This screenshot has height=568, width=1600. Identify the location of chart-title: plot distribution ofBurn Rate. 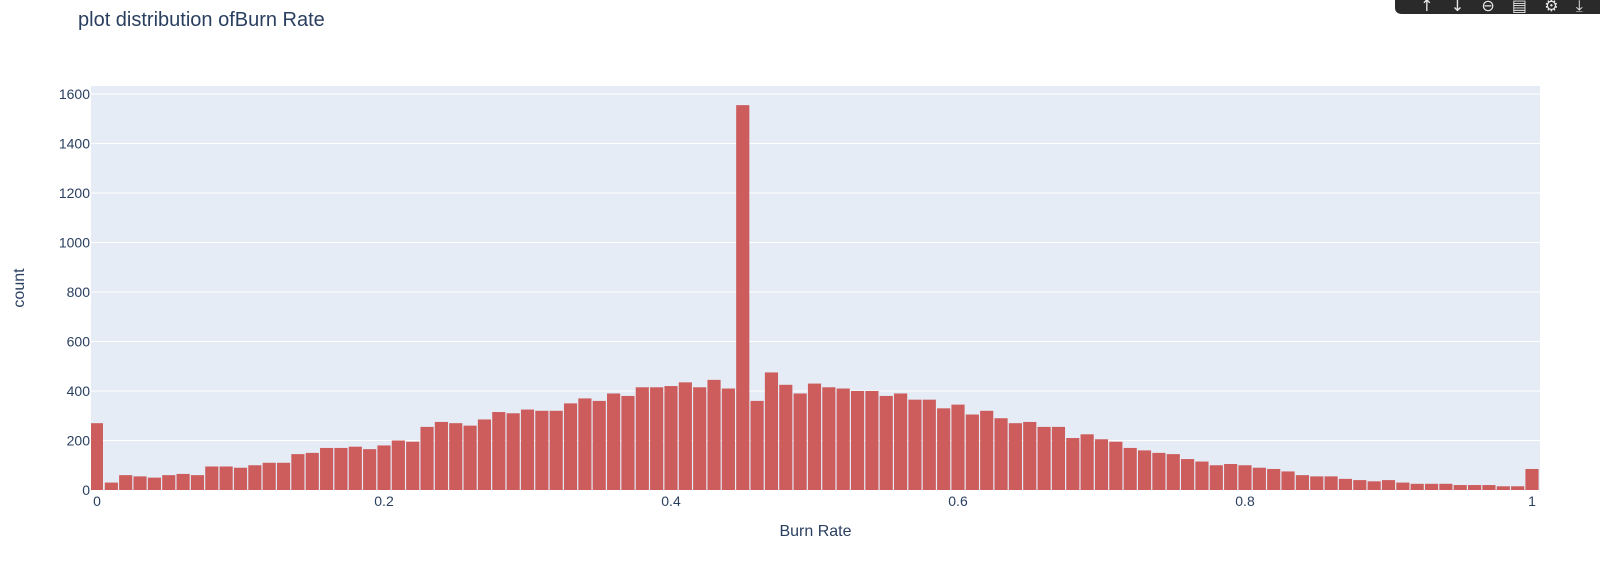
(201, 20).